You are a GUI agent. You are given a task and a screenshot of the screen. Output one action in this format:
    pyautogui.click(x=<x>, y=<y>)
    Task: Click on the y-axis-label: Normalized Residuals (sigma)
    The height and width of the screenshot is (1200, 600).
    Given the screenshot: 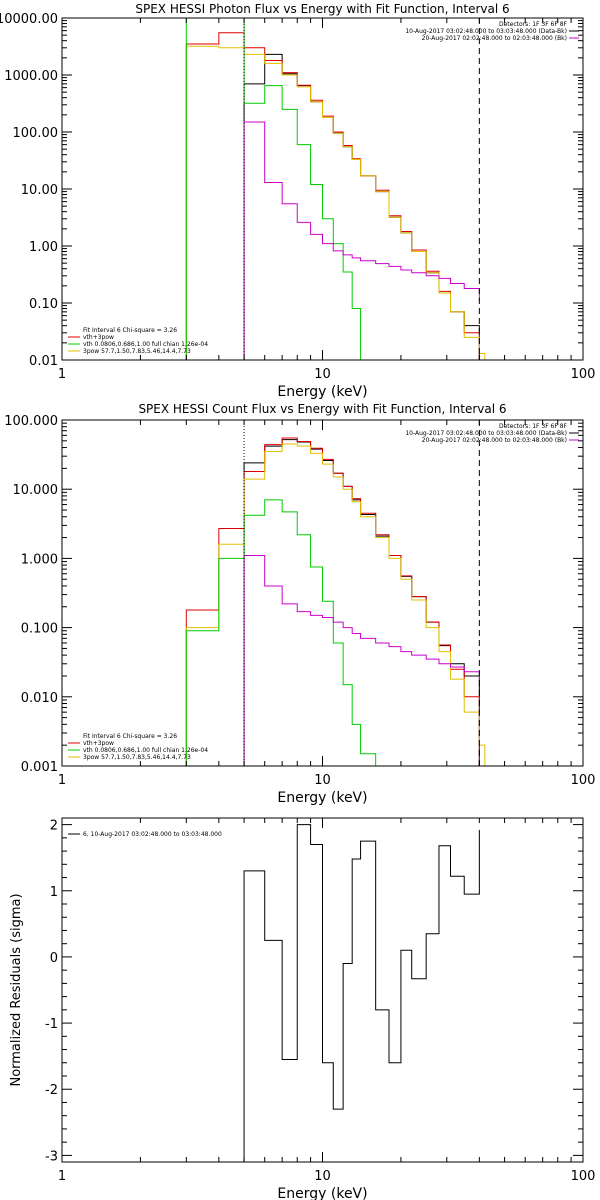 What is the action you would take?
    pyautogui.click(x=16, y=989)
    